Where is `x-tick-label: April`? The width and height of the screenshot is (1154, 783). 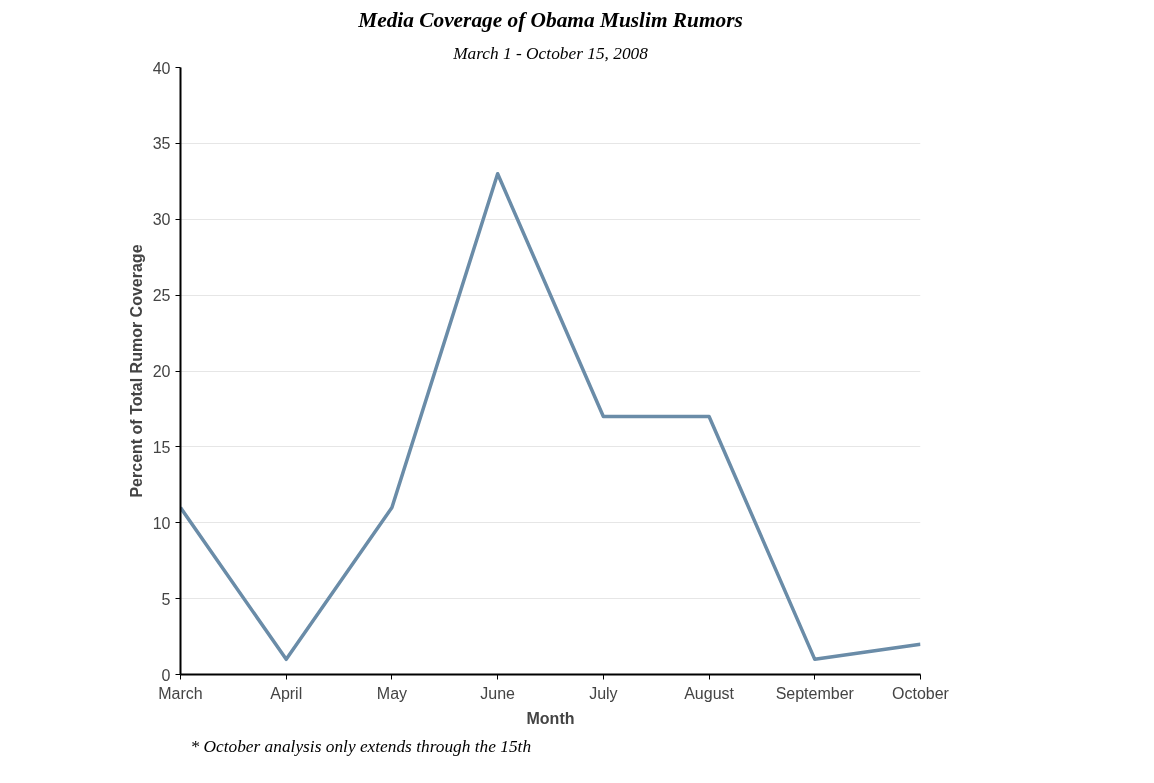 x-tick-label: April is located at coordinates (286, 693).